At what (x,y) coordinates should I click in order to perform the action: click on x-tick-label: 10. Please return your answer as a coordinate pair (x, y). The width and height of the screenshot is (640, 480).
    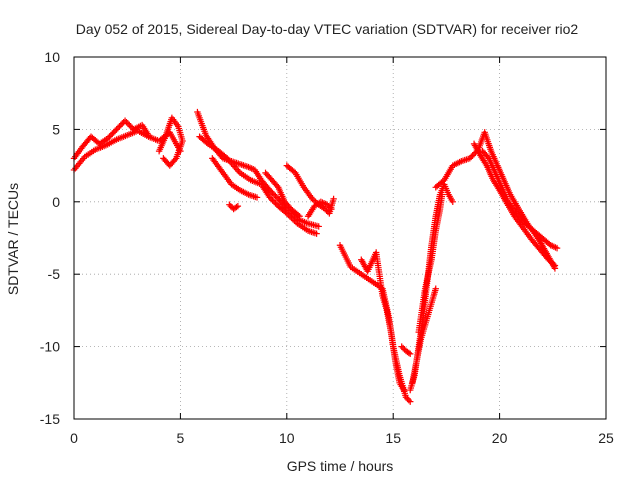
    Looking at the image, I should click on (287, 438).